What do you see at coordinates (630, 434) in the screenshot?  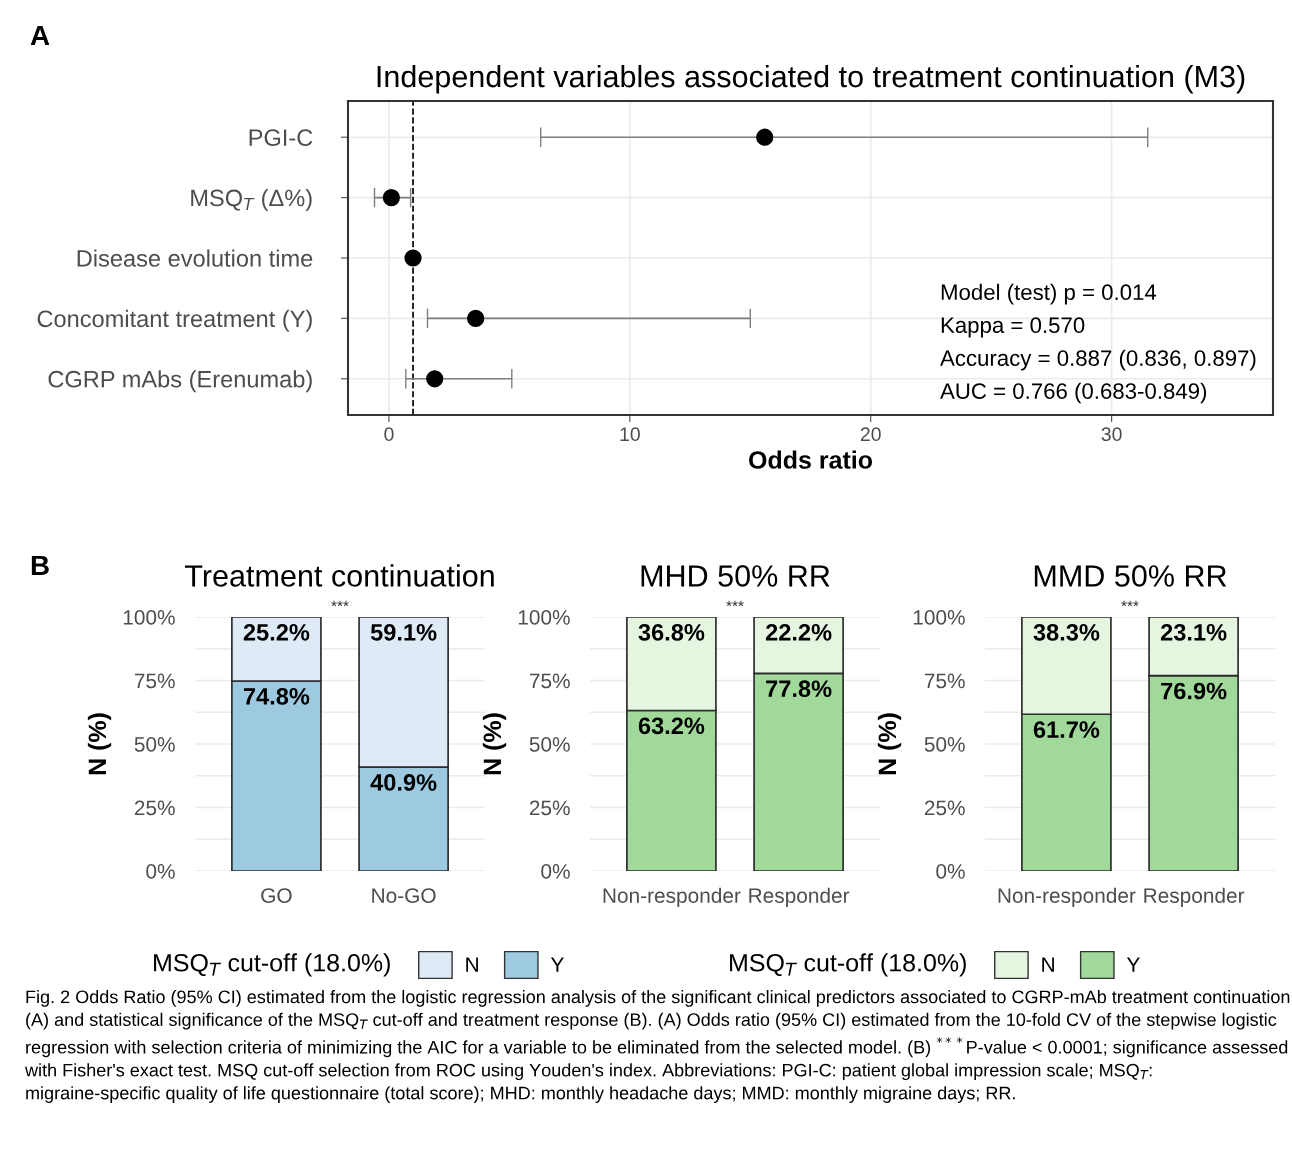 I see `x-tick-label: 10` at bounding box center [630, 434].